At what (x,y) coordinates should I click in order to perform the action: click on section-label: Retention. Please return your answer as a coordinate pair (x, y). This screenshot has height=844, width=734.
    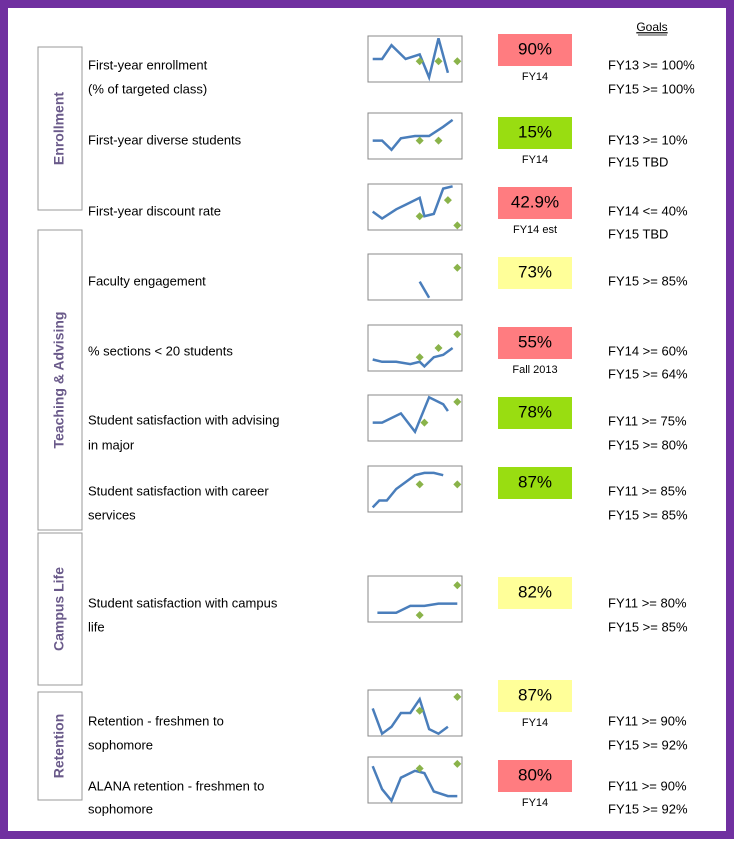
    Looking at the image, I should click on (59, 746).